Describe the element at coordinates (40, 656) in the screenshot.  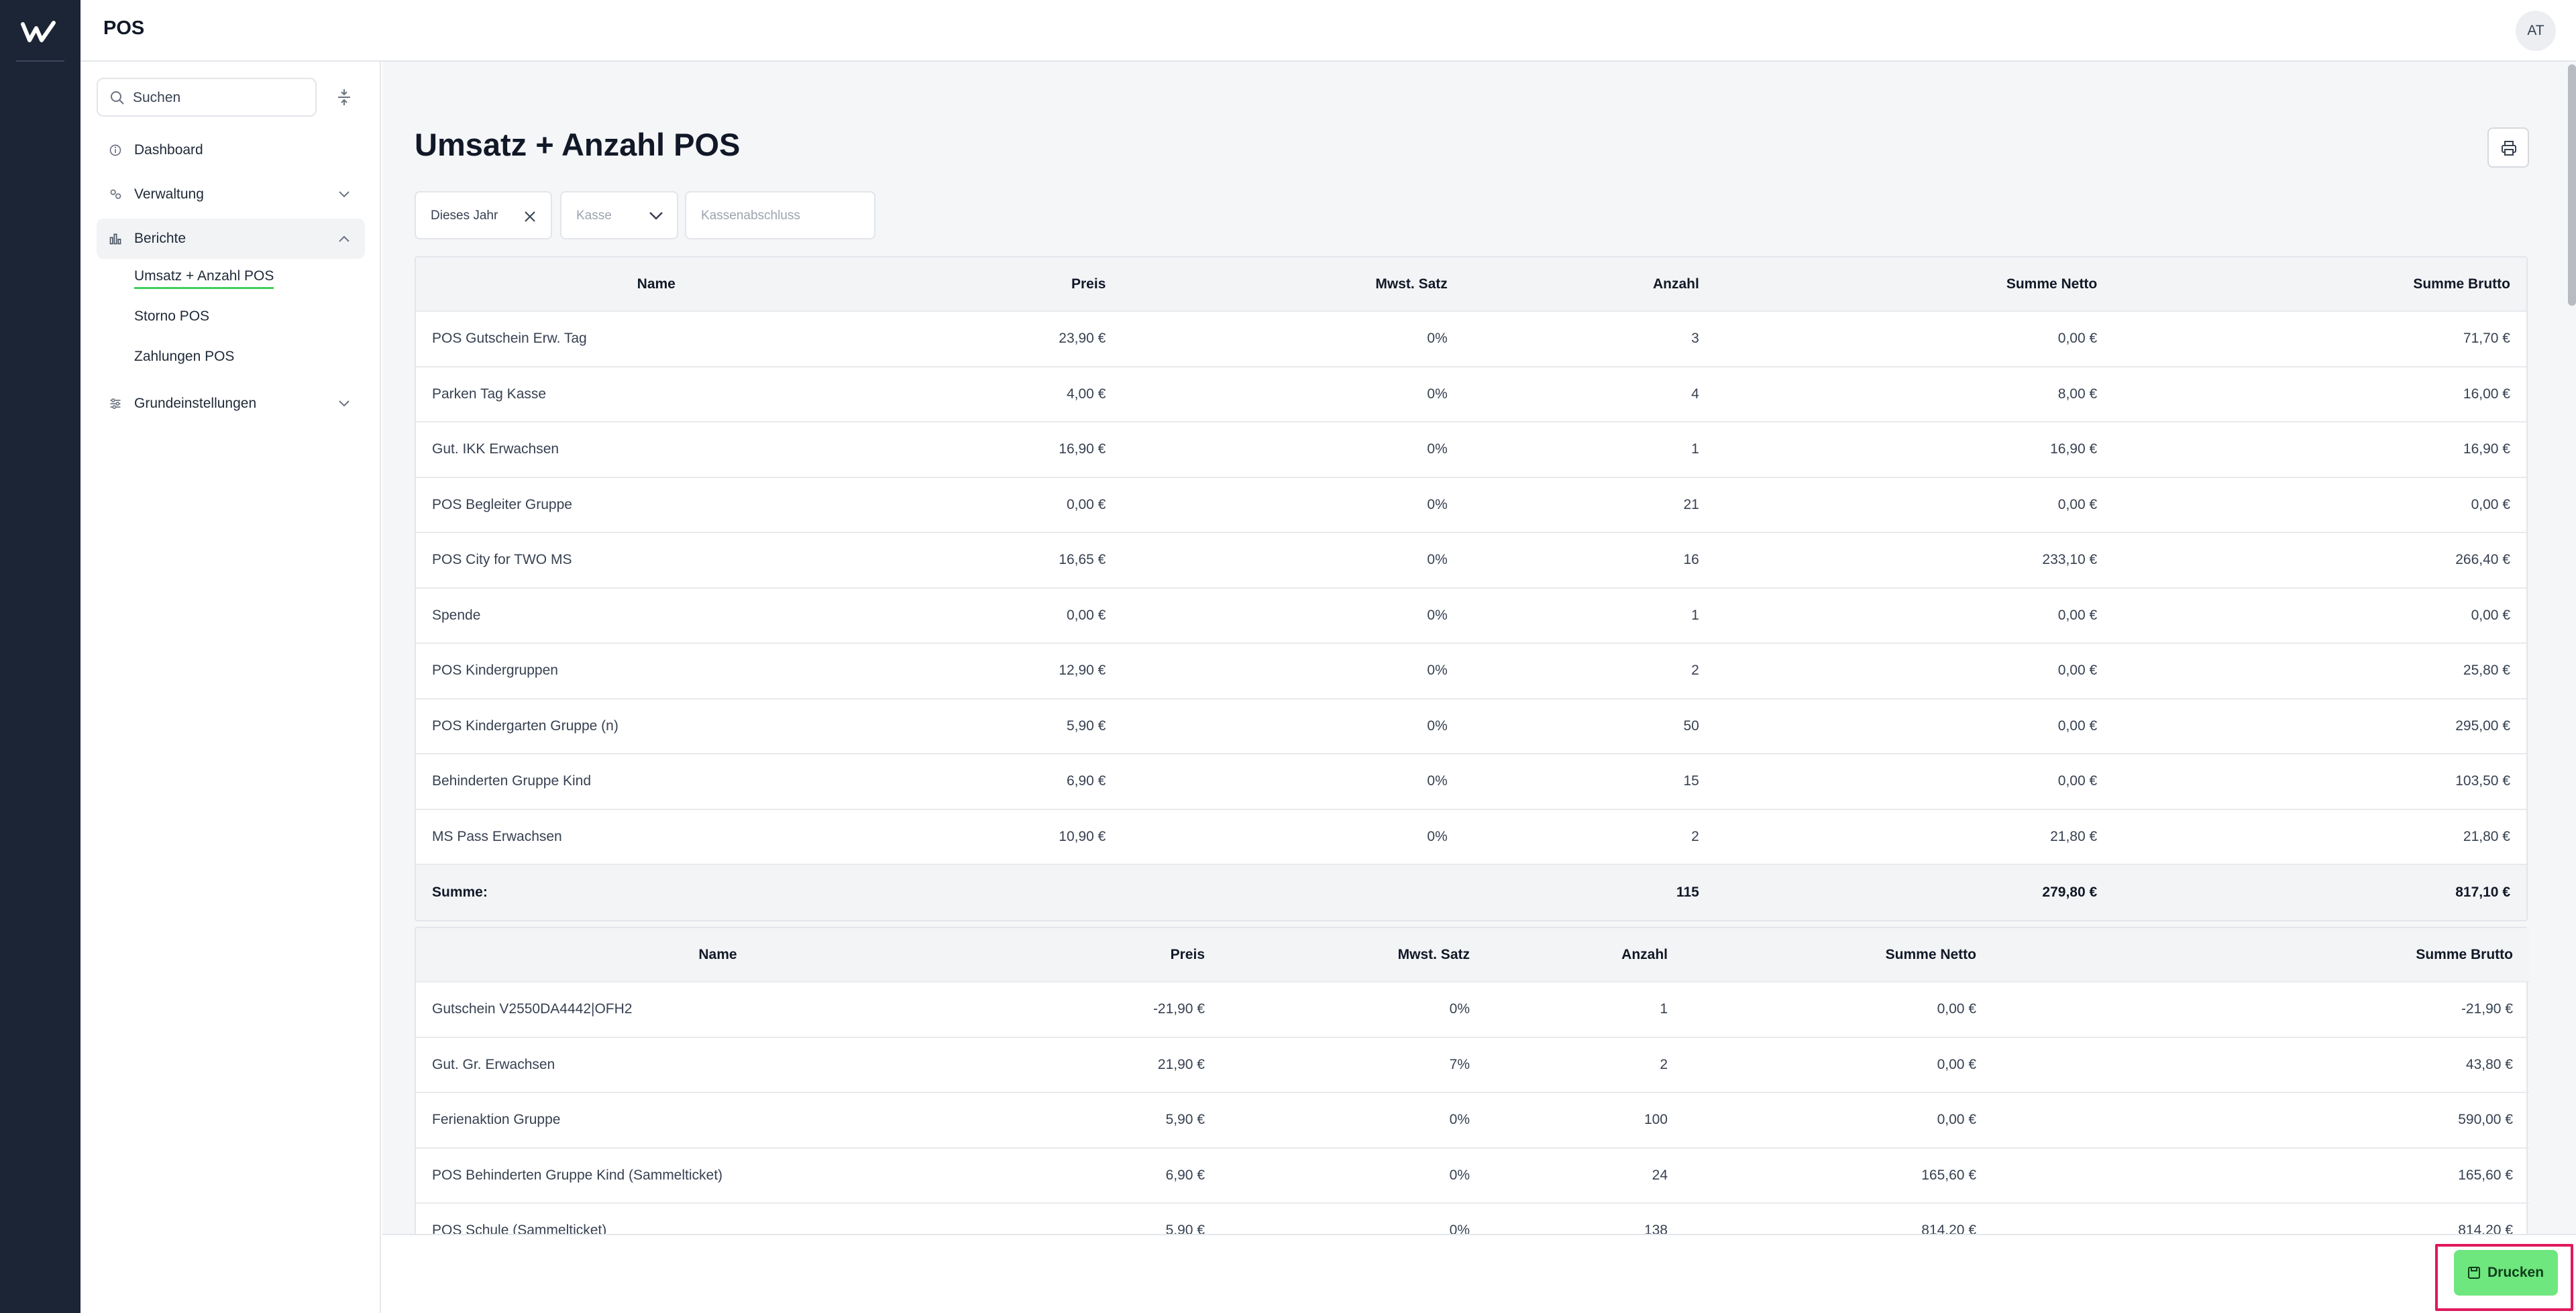
I see `app-rail` at that location.